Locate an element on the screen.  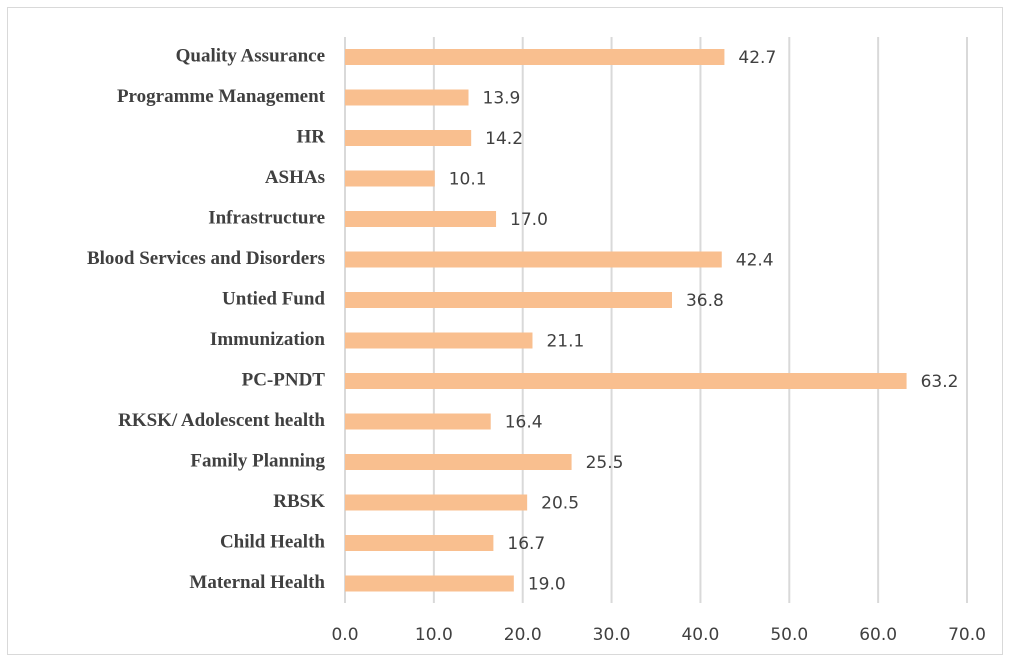
x-tick-label: 20.0 is located at coordinates (523, 635).